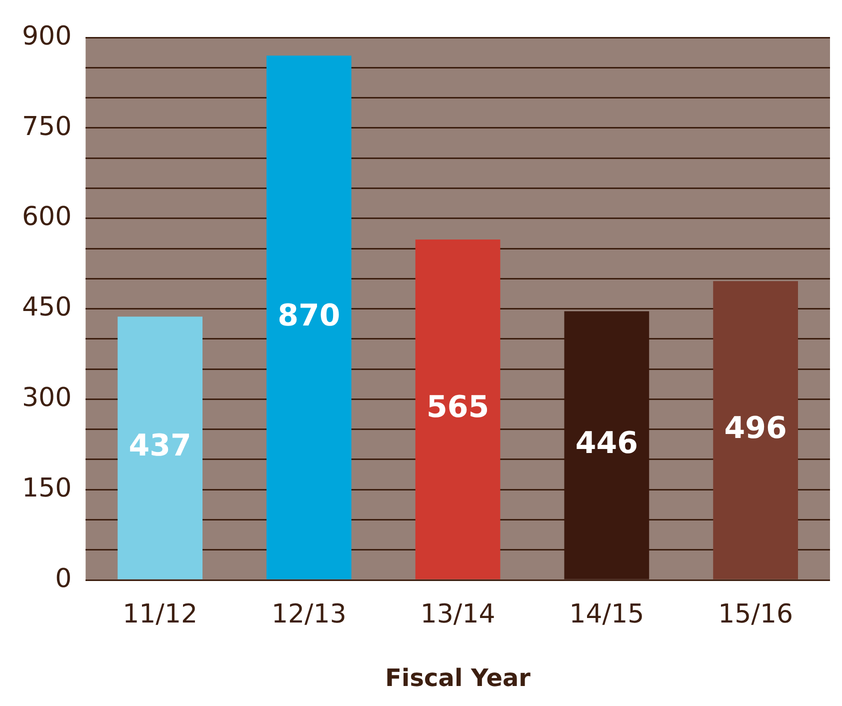 This screenshot has width=842, height=706. I want to click on data-label: 565, so click(458, 408).